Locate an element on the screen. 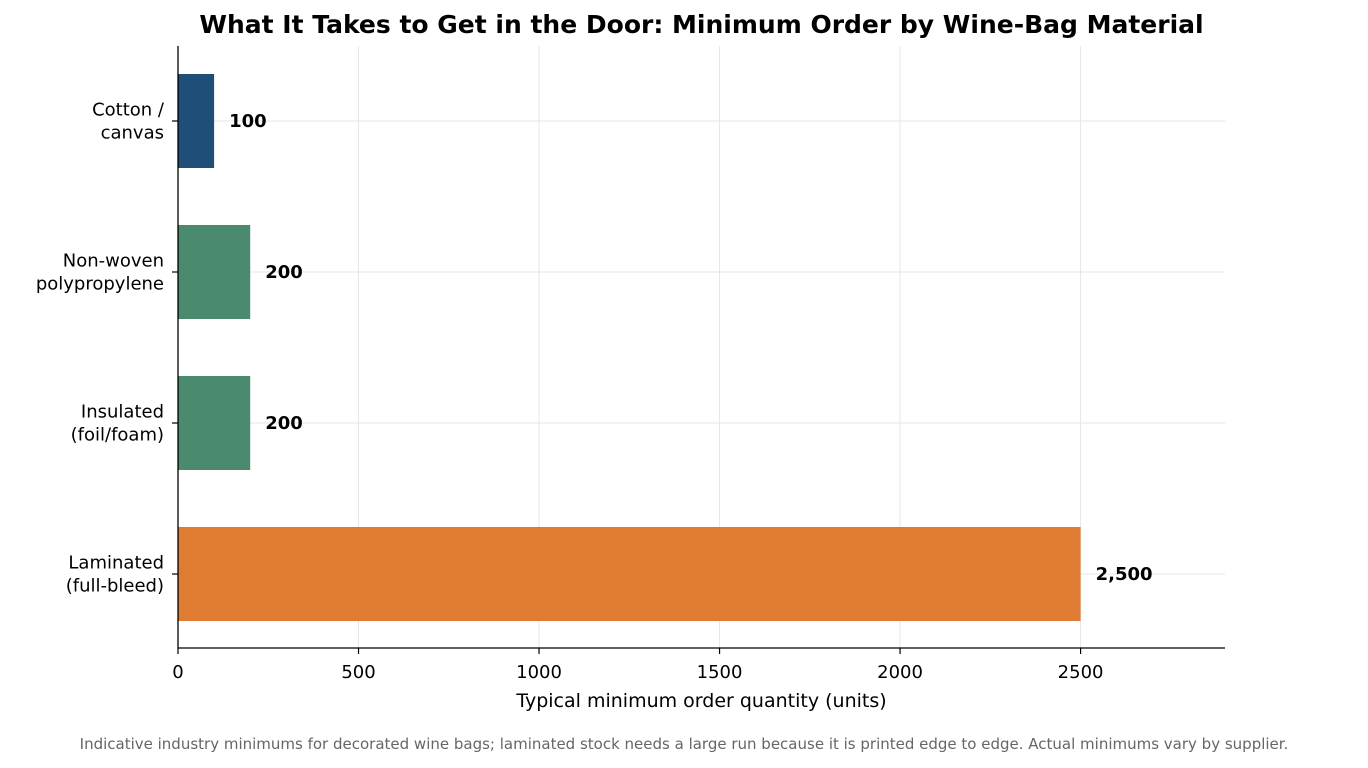  x-axis-label: Typical minimum order quantity (units) is located at coordinates (700, 701).